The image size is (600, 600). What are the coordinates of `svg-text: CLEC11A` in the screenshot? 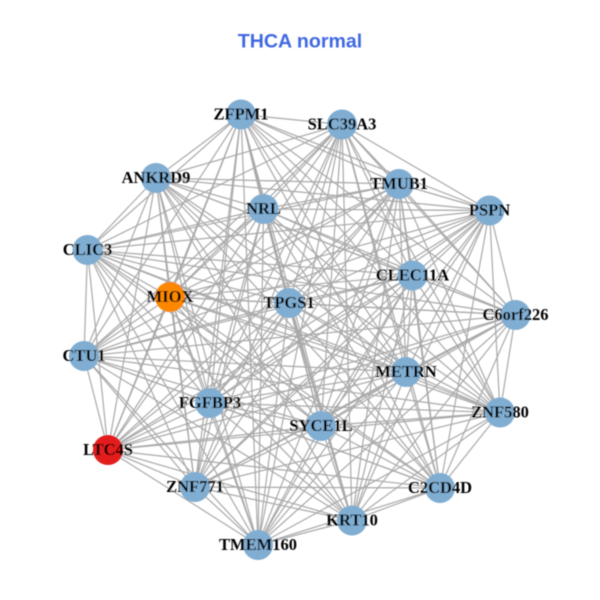 It's located at (412, 275).